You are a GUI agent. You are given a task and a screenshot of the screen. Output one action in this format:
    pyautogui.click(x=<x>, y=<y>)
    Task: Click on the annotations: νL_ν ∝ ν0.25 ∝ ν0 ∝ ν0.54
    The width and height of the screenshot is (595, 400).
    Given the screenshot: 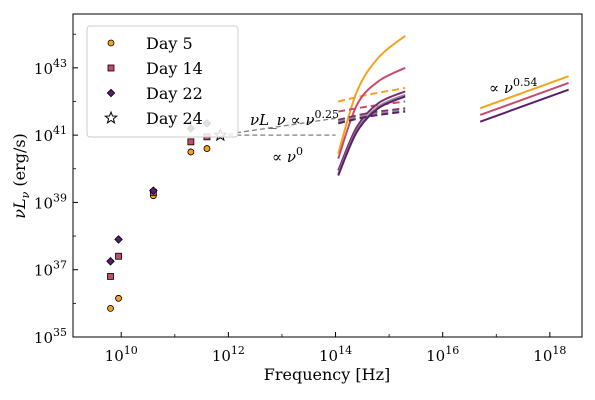 What is the action you would take?
    pyautogui.click(x=394, y=121)
    